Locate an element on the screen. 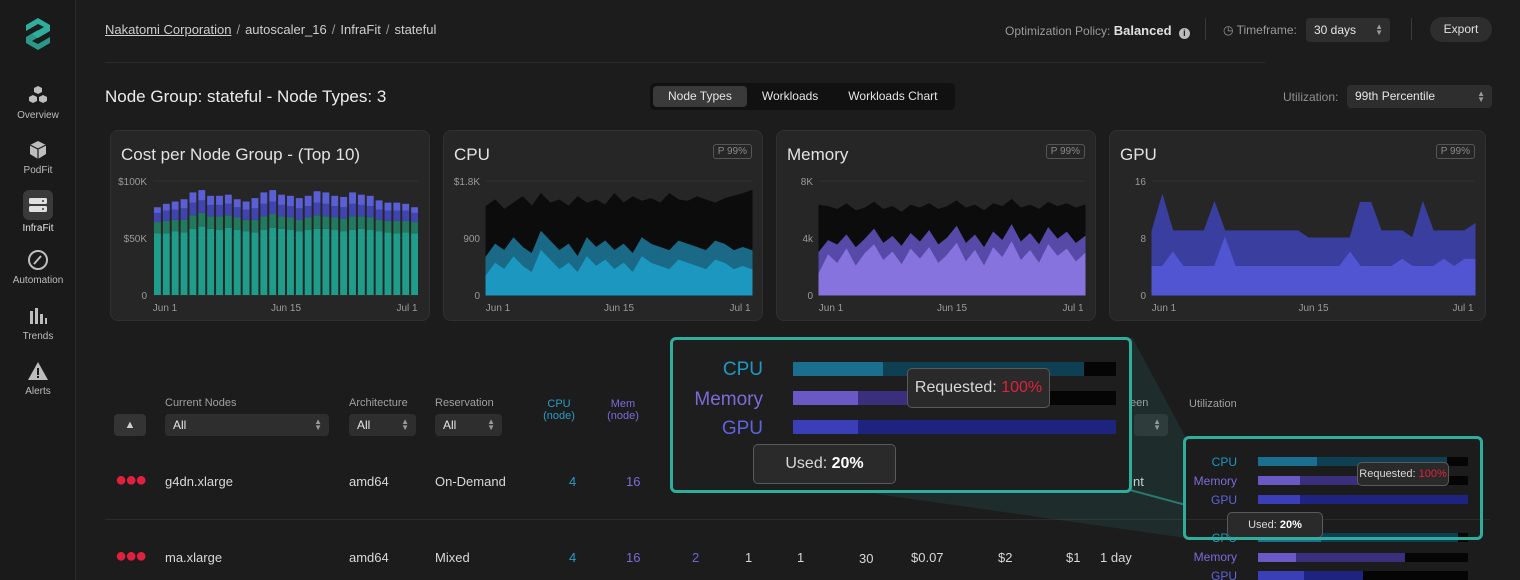 The width and height of the screenshot is (1520, 580). partial-filter: ▲ ▼ is located at coordinates (1151, 425).